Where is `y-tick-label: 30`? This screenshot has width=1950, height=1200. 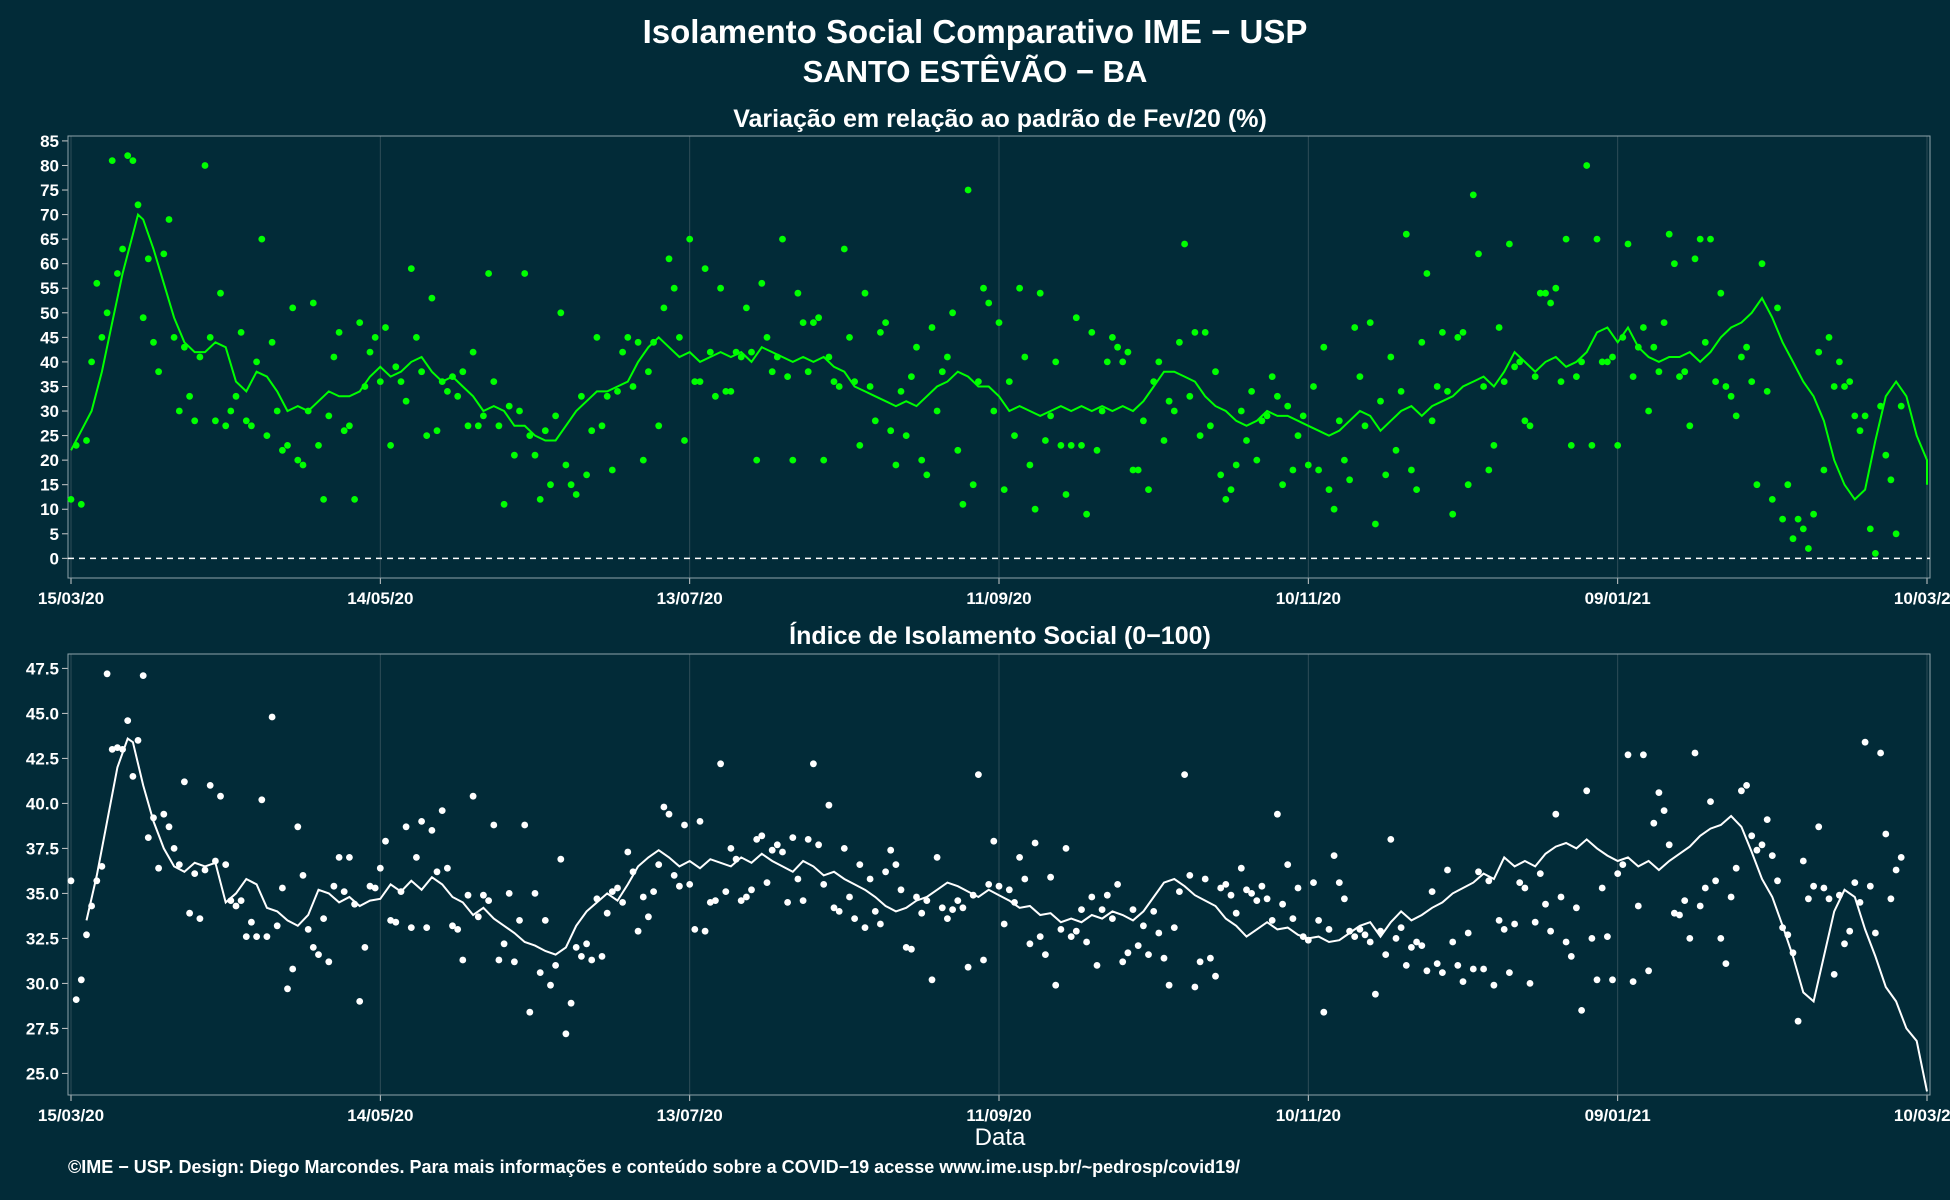 y-tick-label: 30 is located at coordinates (49, 411).